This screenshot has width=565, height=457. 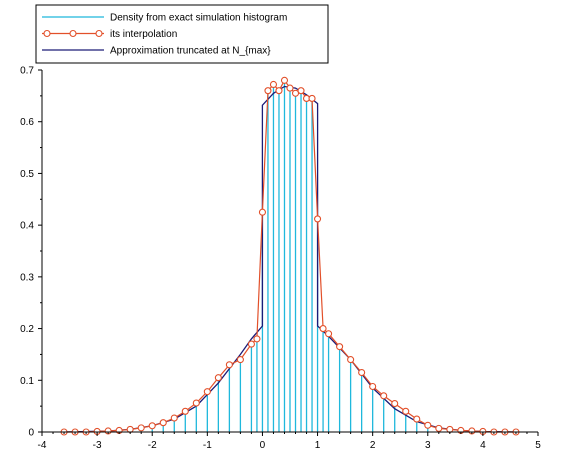 I want to click on y-tick-label: 0.6, so click(x=27, y=122).